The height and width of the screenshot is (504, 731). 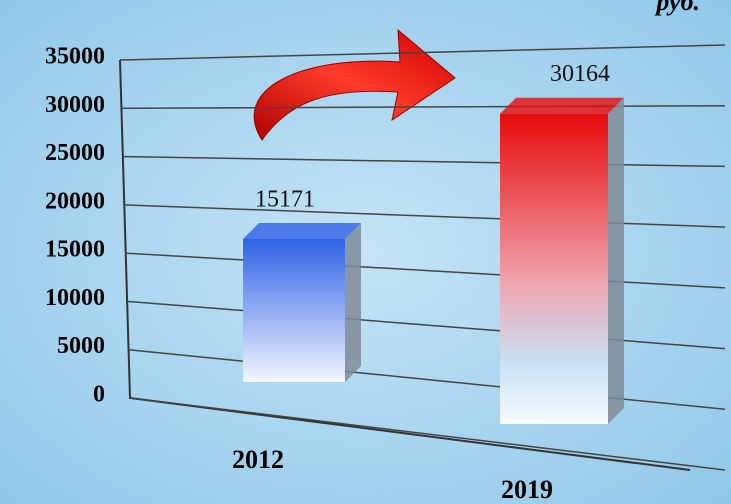 I want to click on y-tick-label: 30000, so click(x=75, y=105).